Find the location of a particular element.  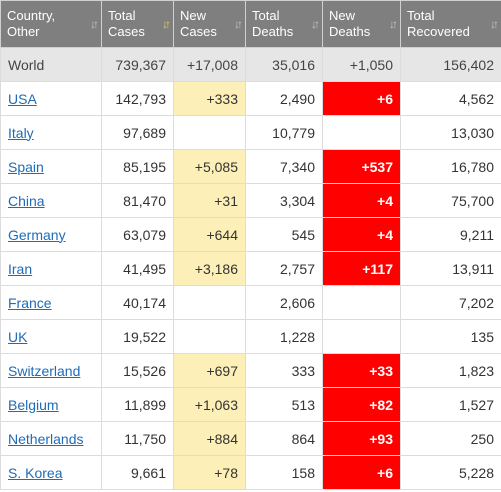

world-total-recovered: 156,402 is located at coordinates (450, 64).